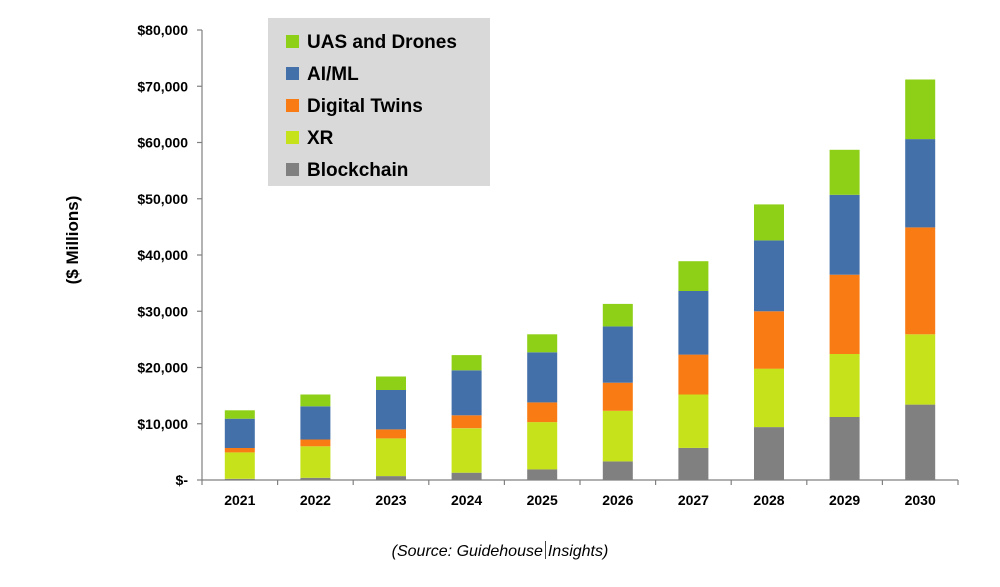  I want to click on x-tick-label: 2027, so click(693, 500).